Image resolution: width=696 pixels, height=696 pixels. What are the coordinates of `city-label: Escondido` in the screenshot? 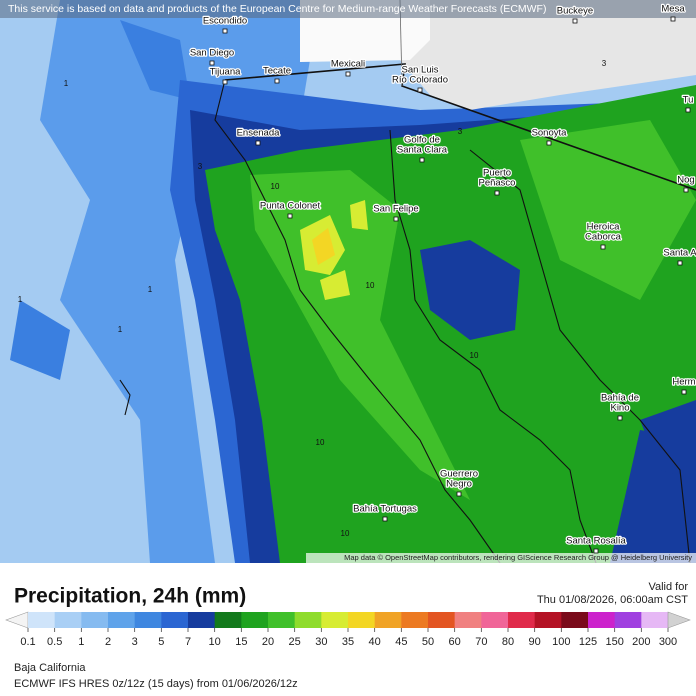 It's located at (225, 21).